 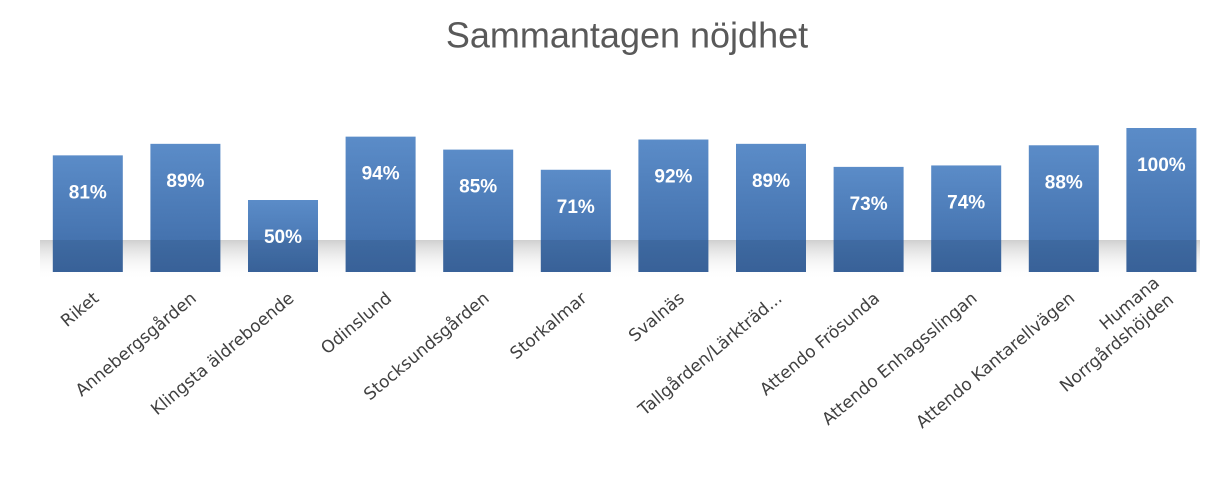 I want to click on data-label: 73%, so click(x=869, y=204).